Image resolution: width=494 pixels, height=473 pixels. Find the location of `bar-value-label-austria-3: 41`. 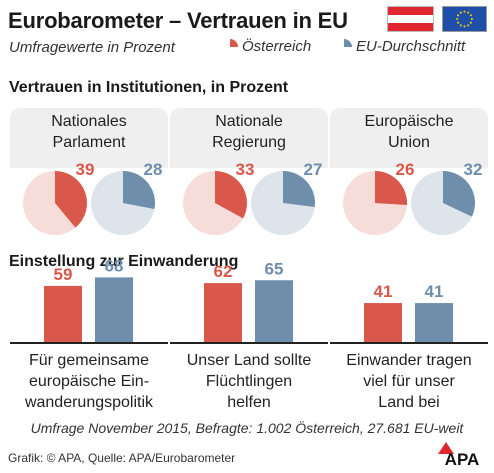

bar-value-label-austria-3: 41 is located at coordinates (383, 291).